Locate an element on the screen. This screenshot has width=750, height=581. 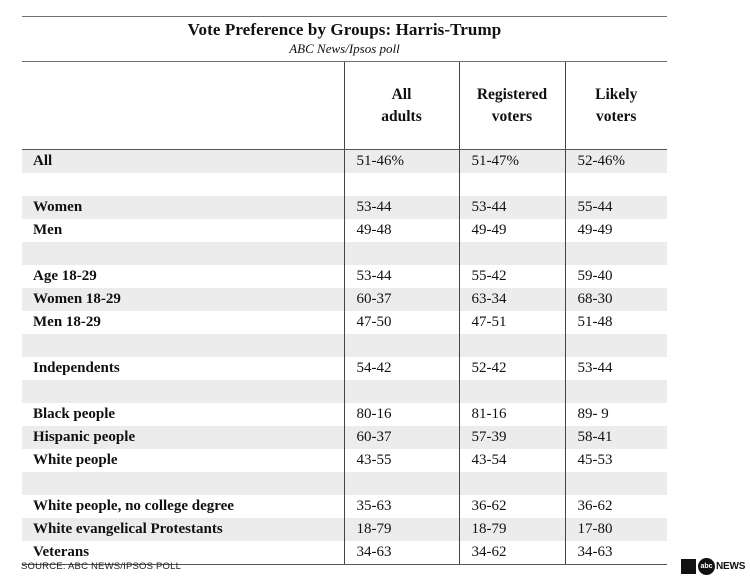
cell-value: 59-40 is located at coordinates (615, 276).